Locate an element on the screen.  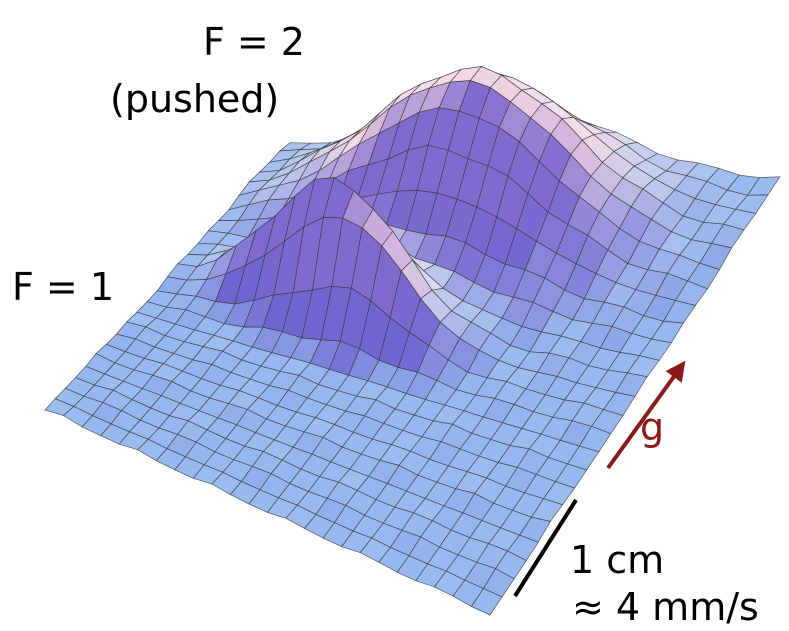
peak-label: F = 1 is located at coordinates (63, 287).